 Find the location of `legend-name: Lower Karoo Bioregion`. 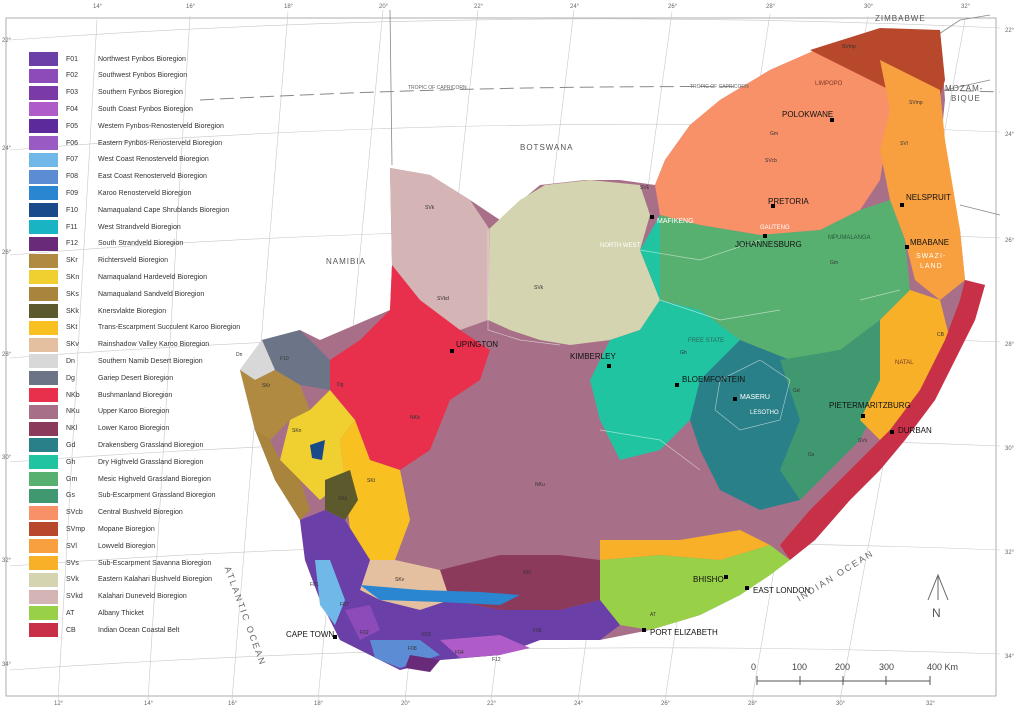

legend-name: Lower Karoo Bioregion is located at coordinates (134, 429).